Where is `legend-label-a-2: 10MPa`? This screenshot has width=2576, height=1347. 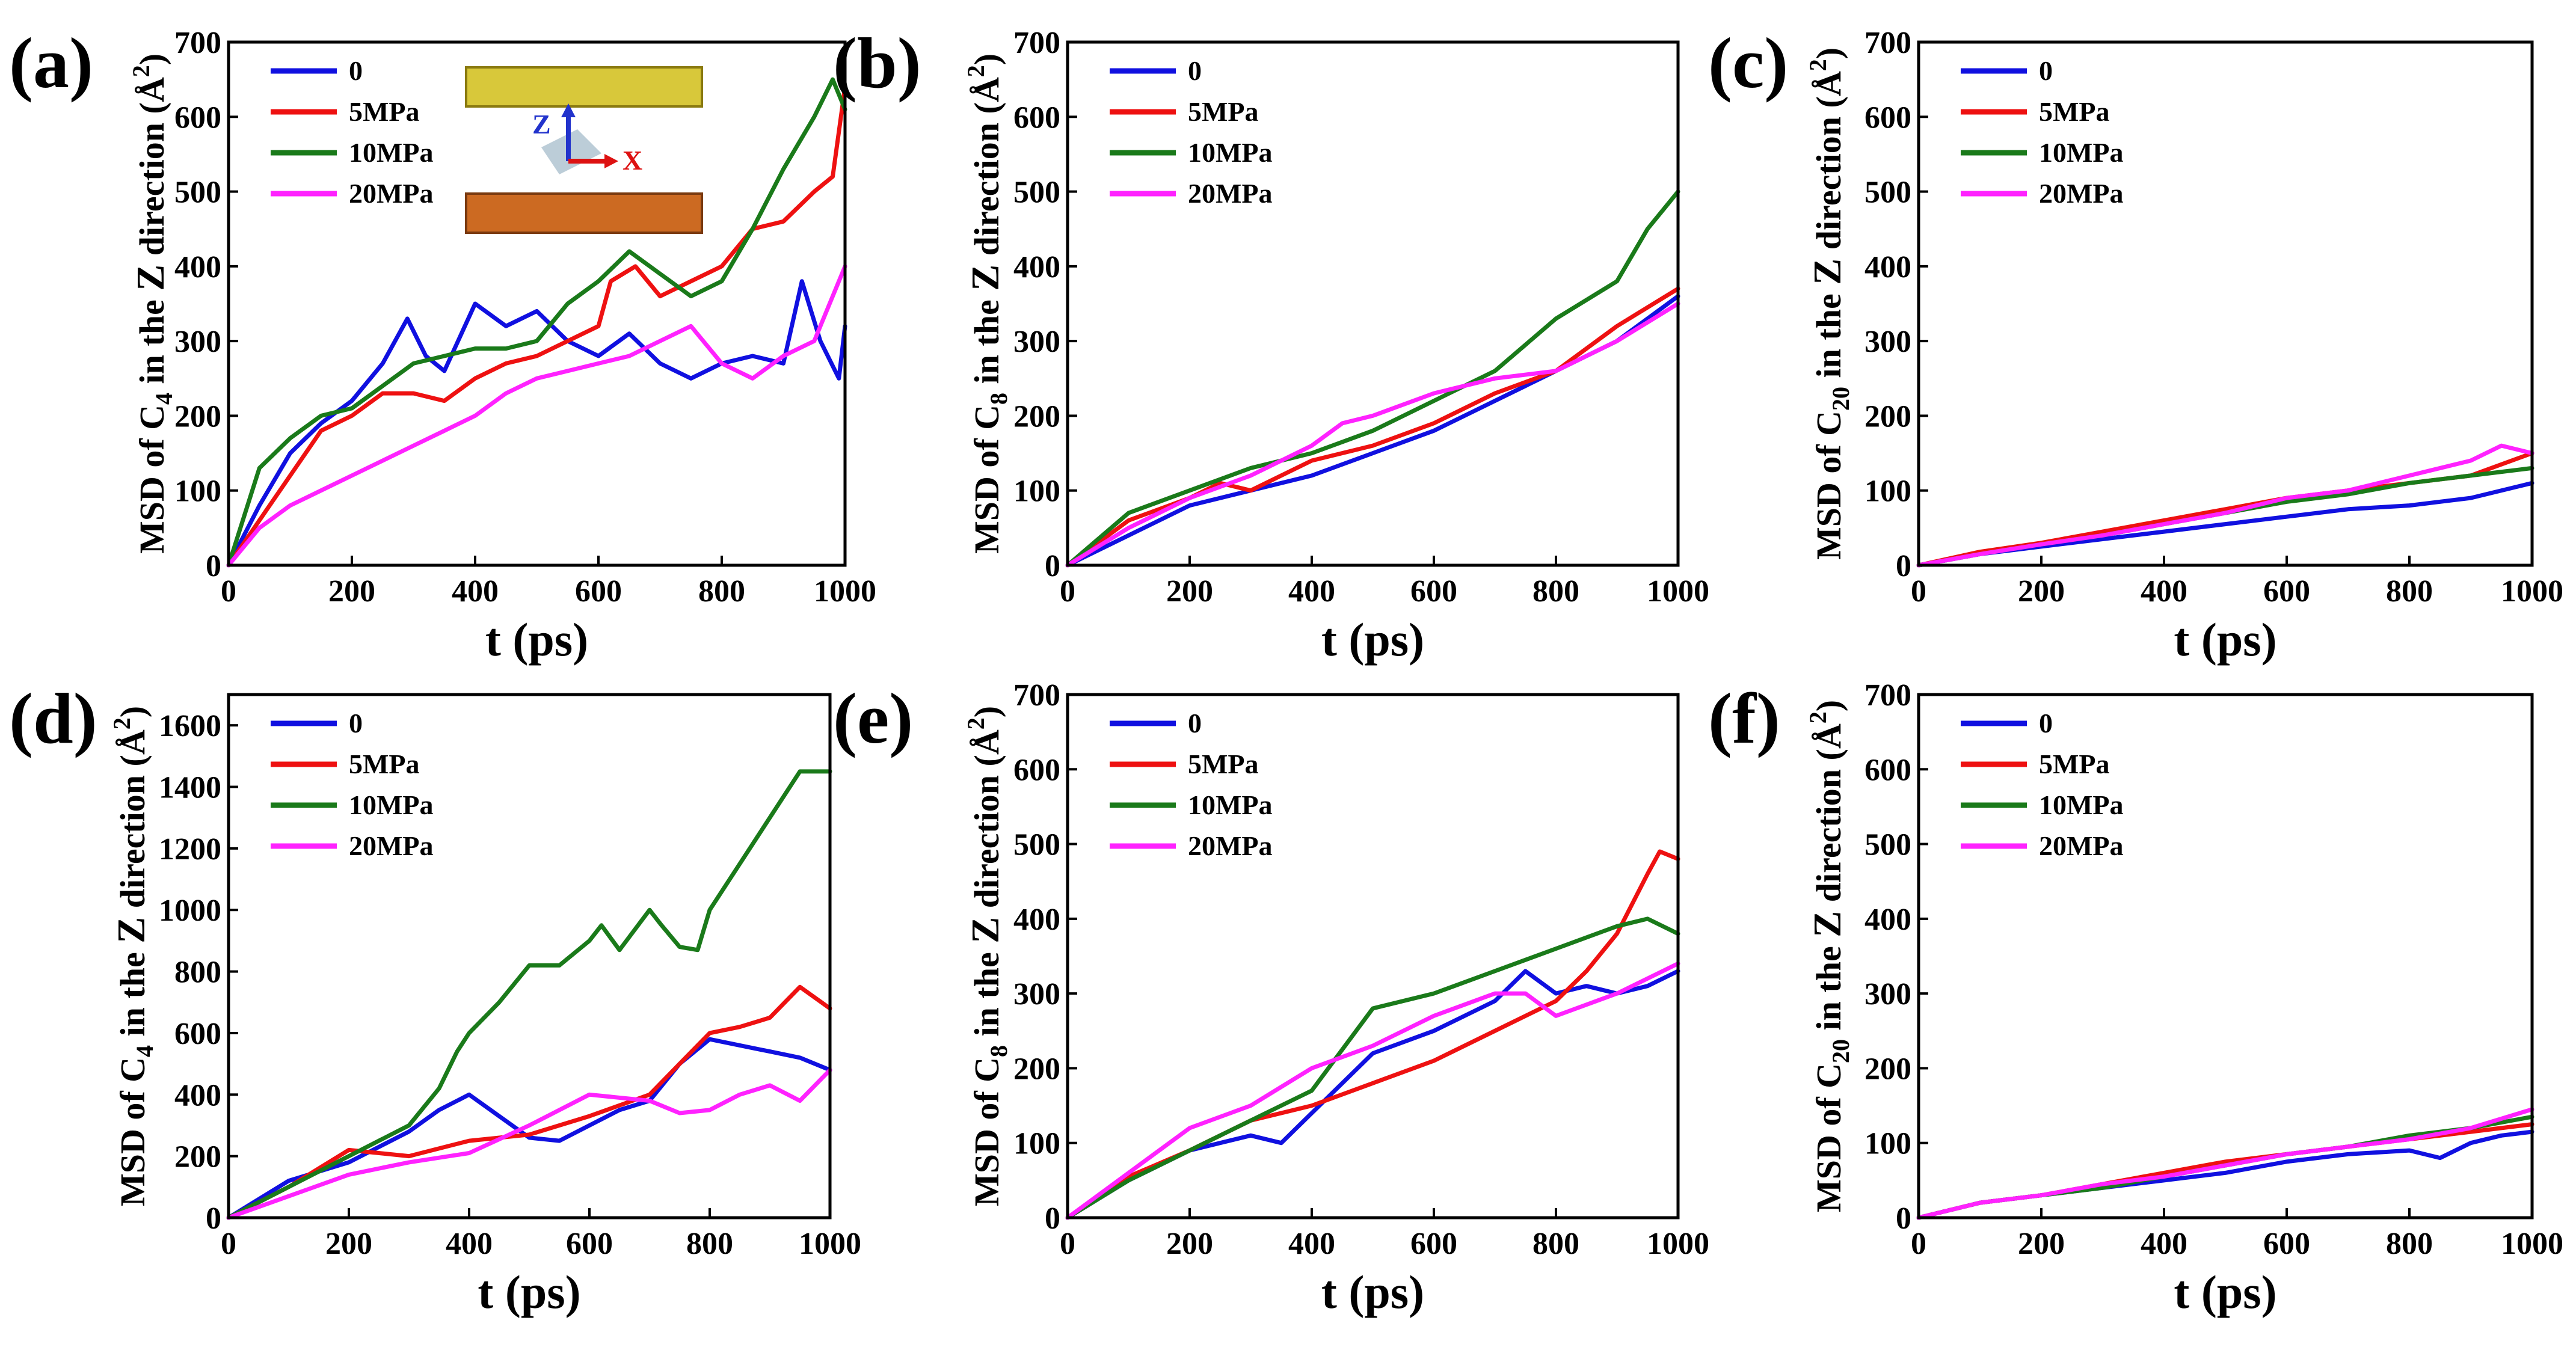
legend-label-a-2: 10MPa is located at coordinates (392, 152).